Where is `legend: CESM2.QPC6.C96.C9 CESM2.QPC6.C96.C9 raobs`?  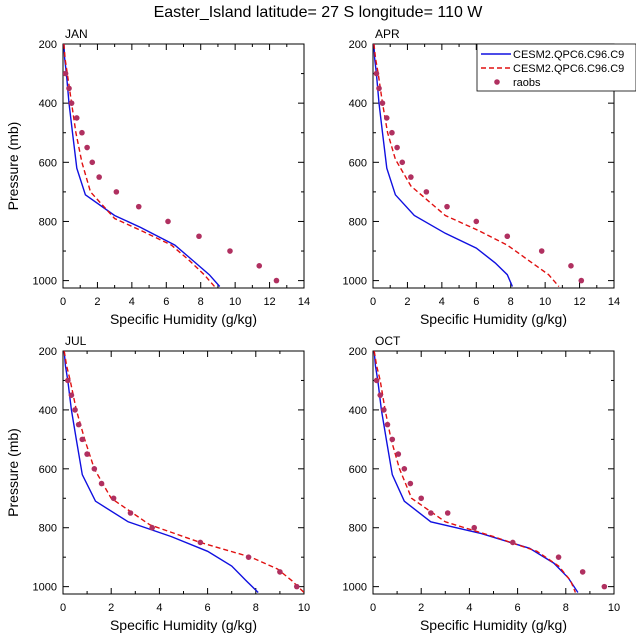 legend: CESM2.QPC6.C96.C9 CESM2.QPC6.C96.C9 raobs is located at coordinates (556, 67).